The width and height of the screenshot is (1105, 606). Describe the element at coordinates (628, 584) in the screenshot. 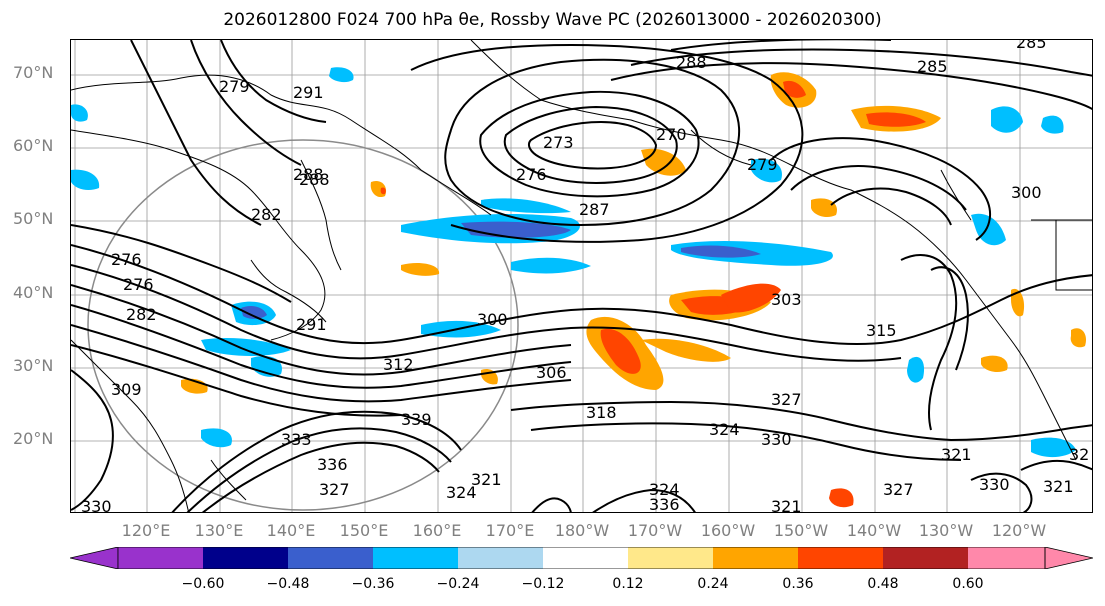

I see `colorbar-tick: 0.12` at that location.